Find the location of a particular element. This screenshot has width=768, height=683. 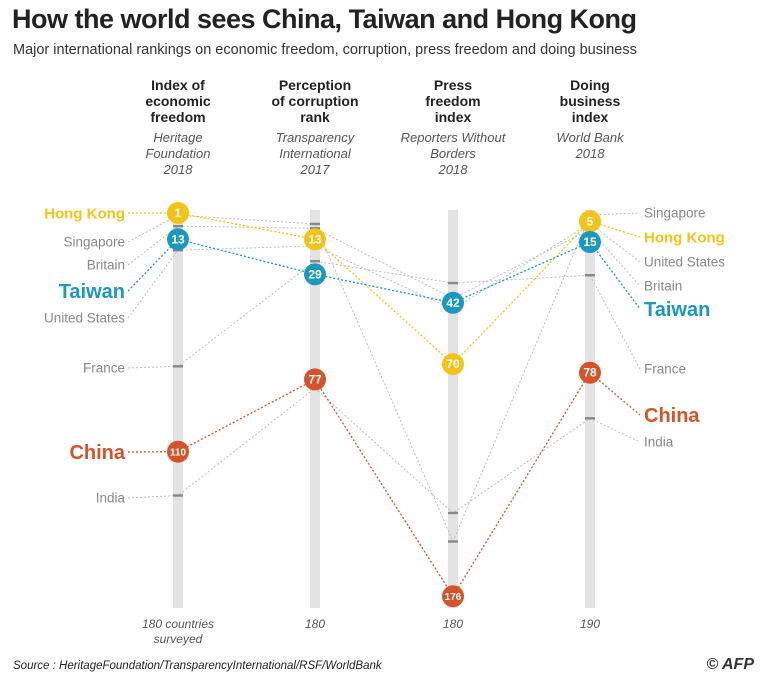

right-label-britain: Britain is located at coordinates (663, 286).